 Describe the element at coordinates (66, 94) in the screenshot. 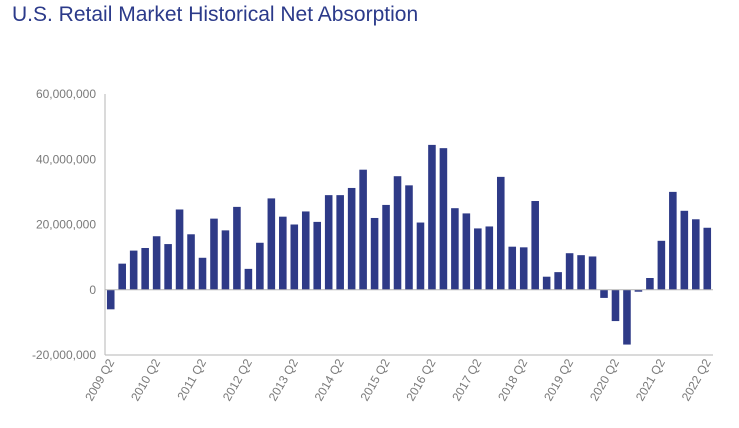

I see `y-tick-label: 60,000,000` at that location.